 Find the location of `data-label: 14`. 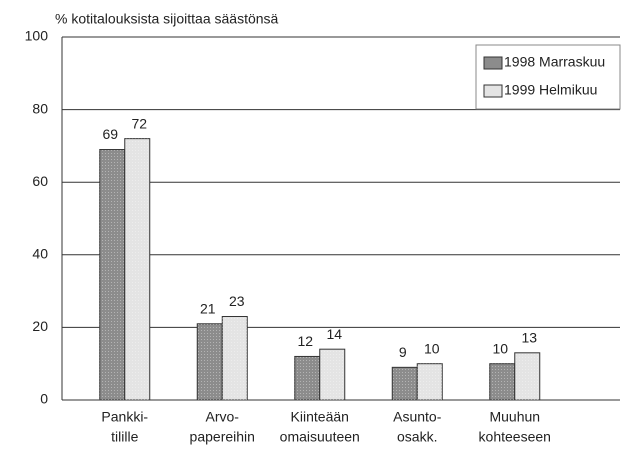

data-label: 14 is located at coordinates (334, 334).